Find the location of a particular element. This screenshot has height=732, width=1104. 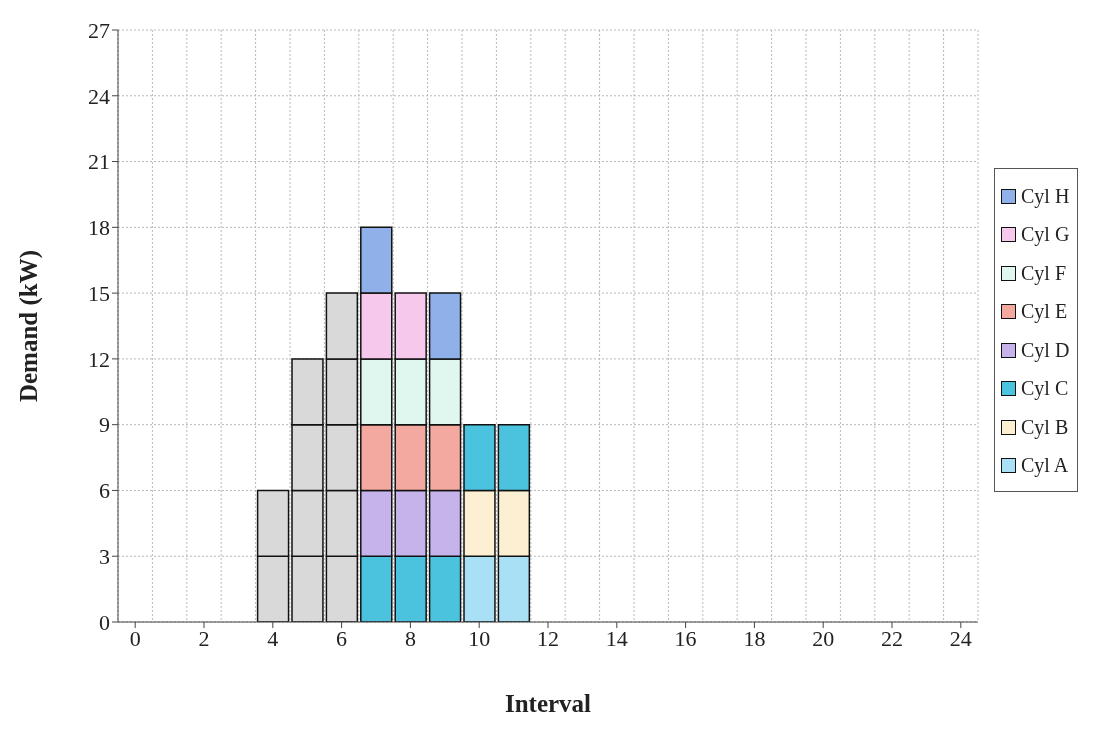

x-tick-label: 16 is located at coordinates (685, 638).